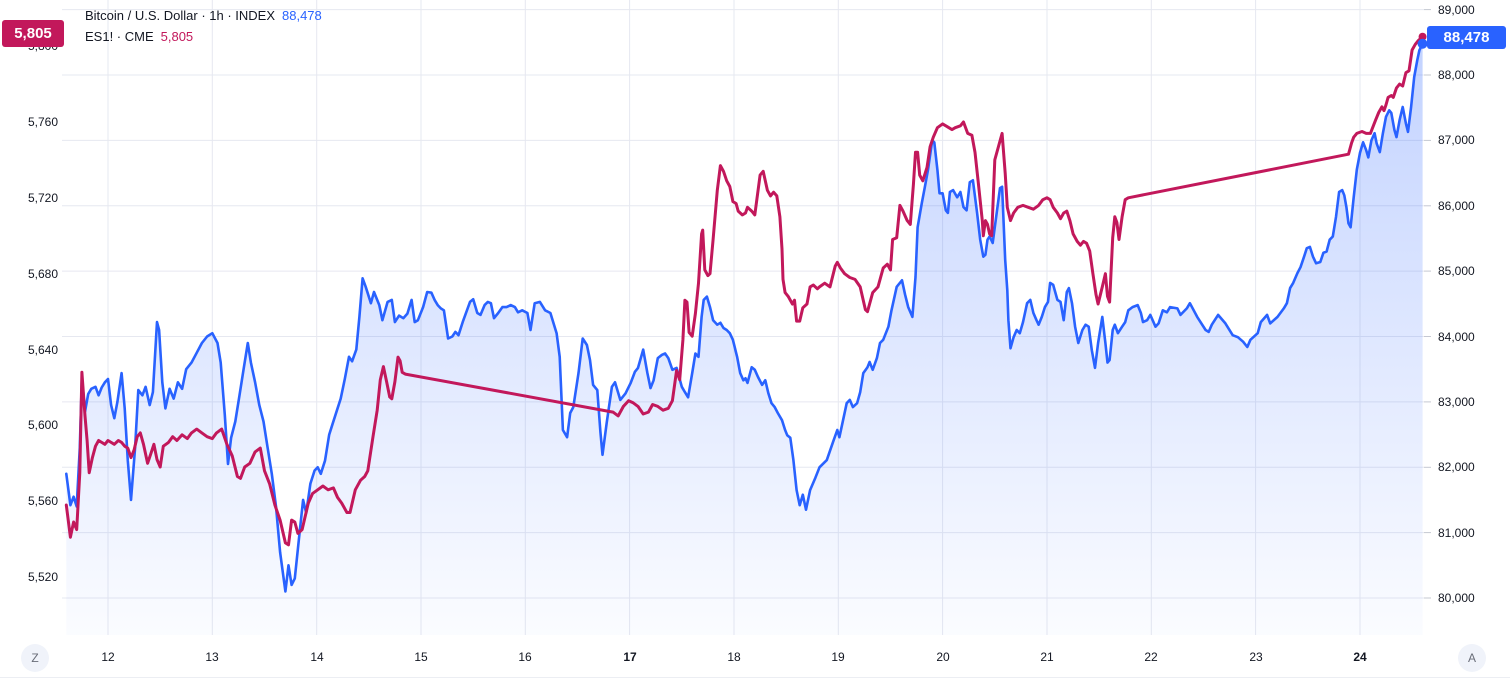 The width and height of the screenshot is (1510, 681). Describe the element at coordinates (35, 658) in the screenshot. I see `timezone-button: Z` at that location.